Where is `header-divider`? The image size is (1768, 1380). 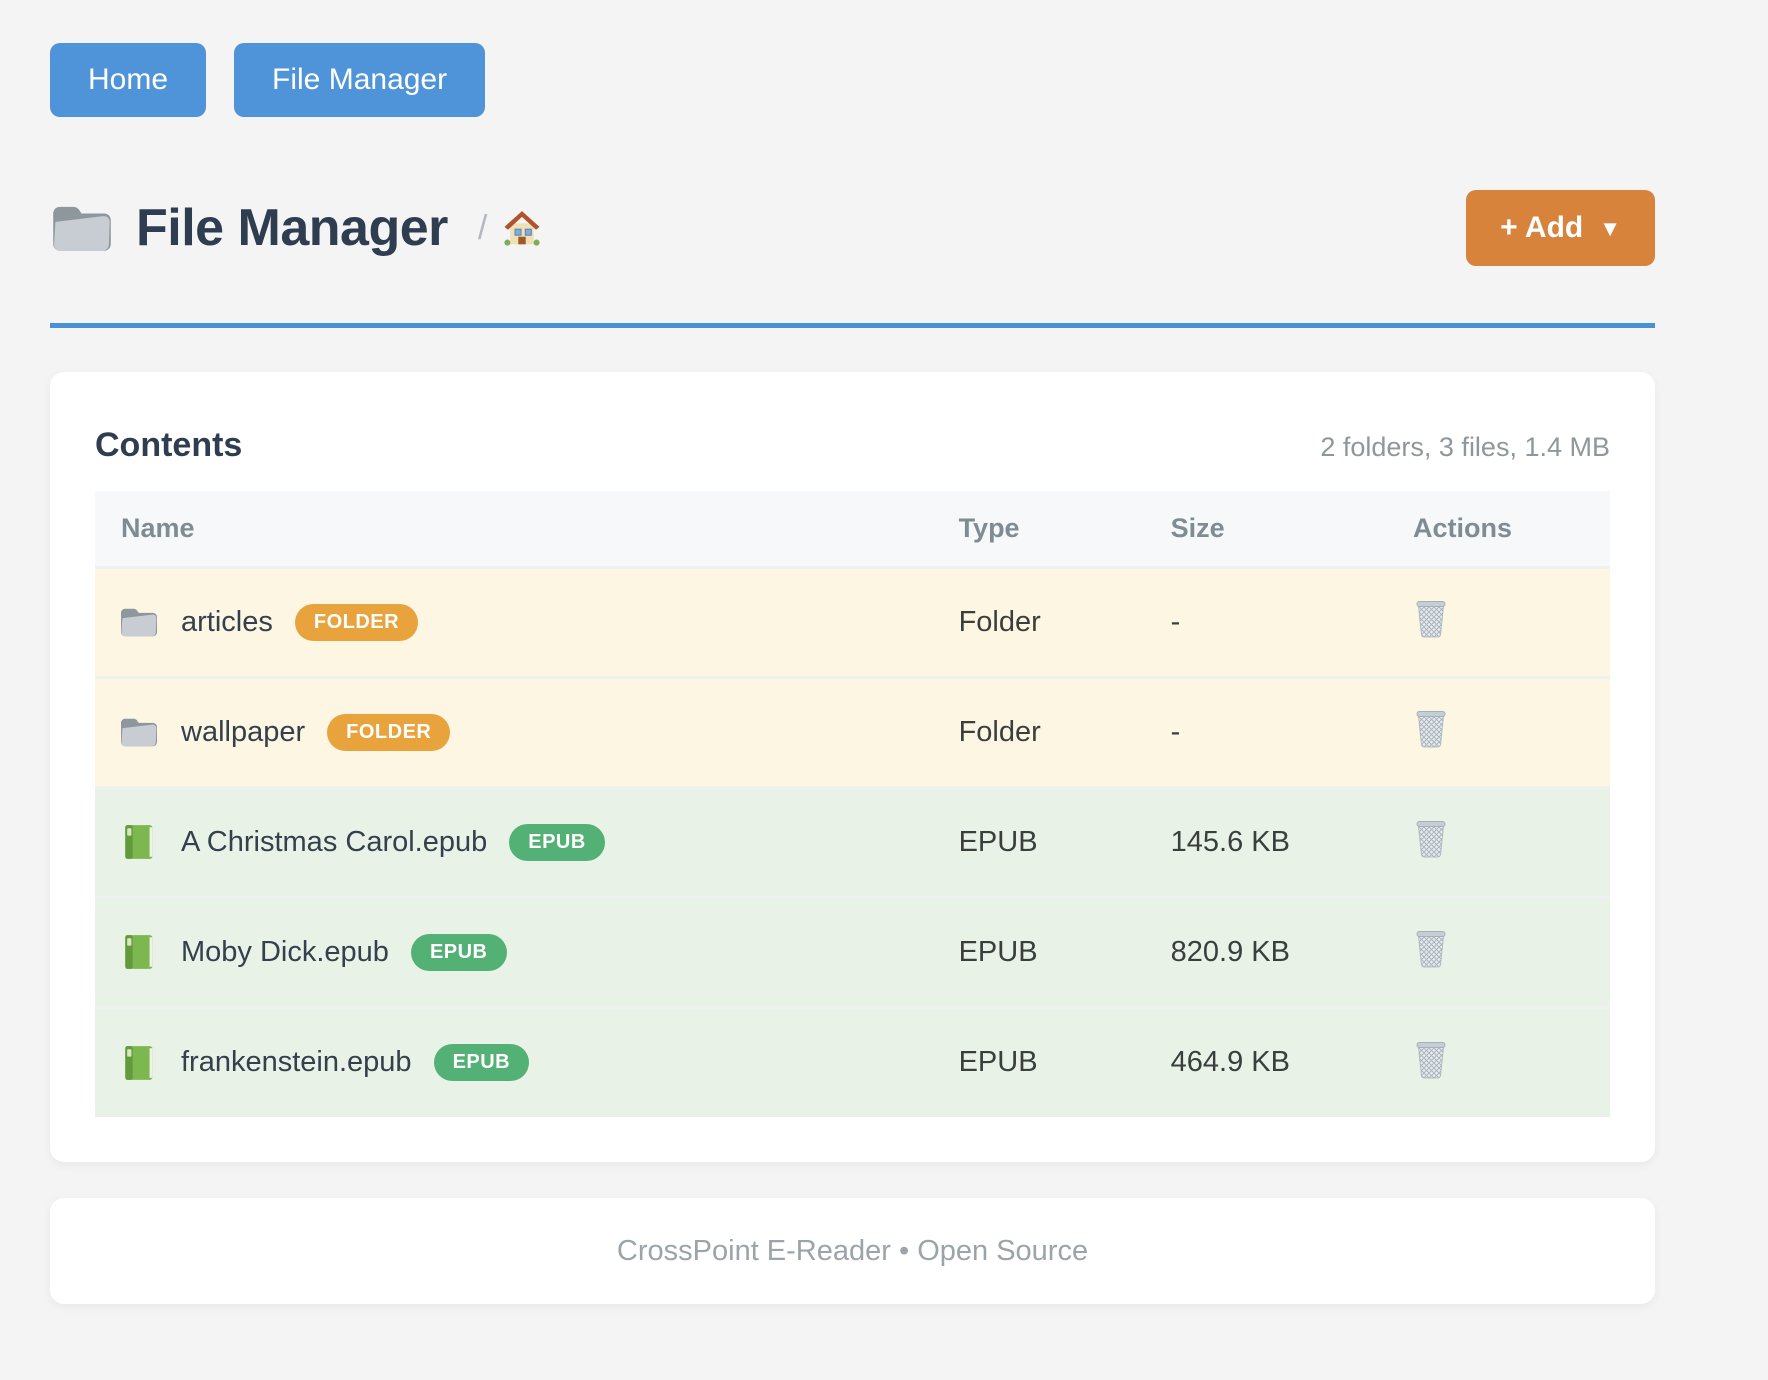
header-divider is located at coordinates (852, 325).